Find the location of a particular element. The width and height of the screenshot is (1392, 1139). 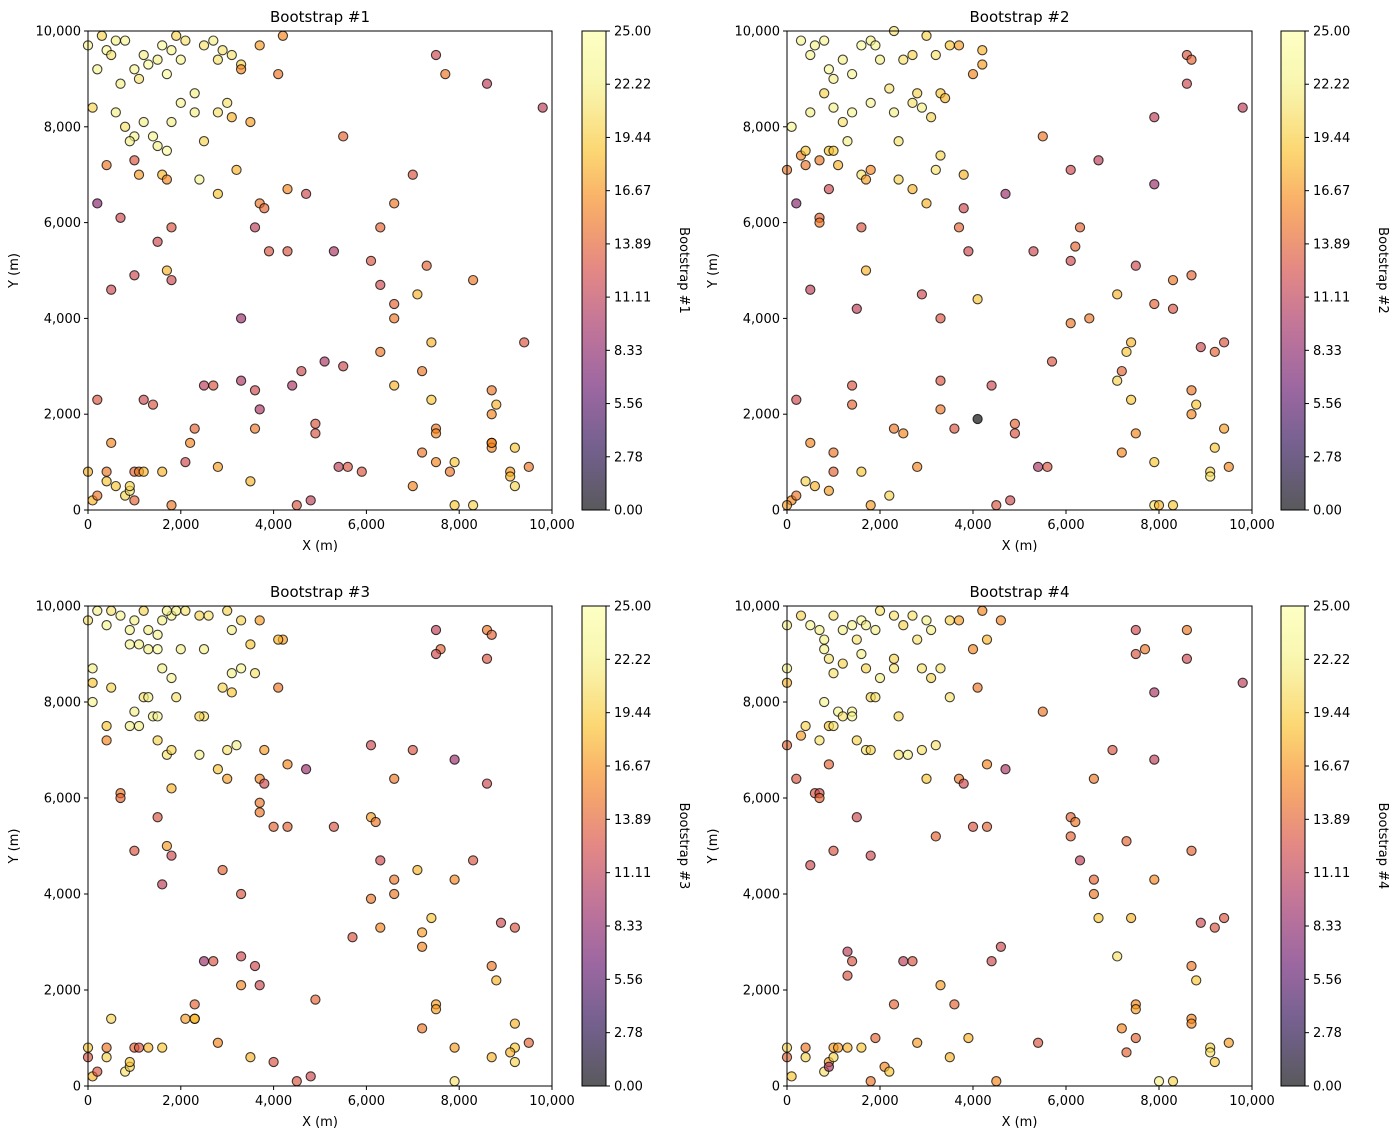

colorbar-tick-label: 22.22 is located at coordinates (632, 85).